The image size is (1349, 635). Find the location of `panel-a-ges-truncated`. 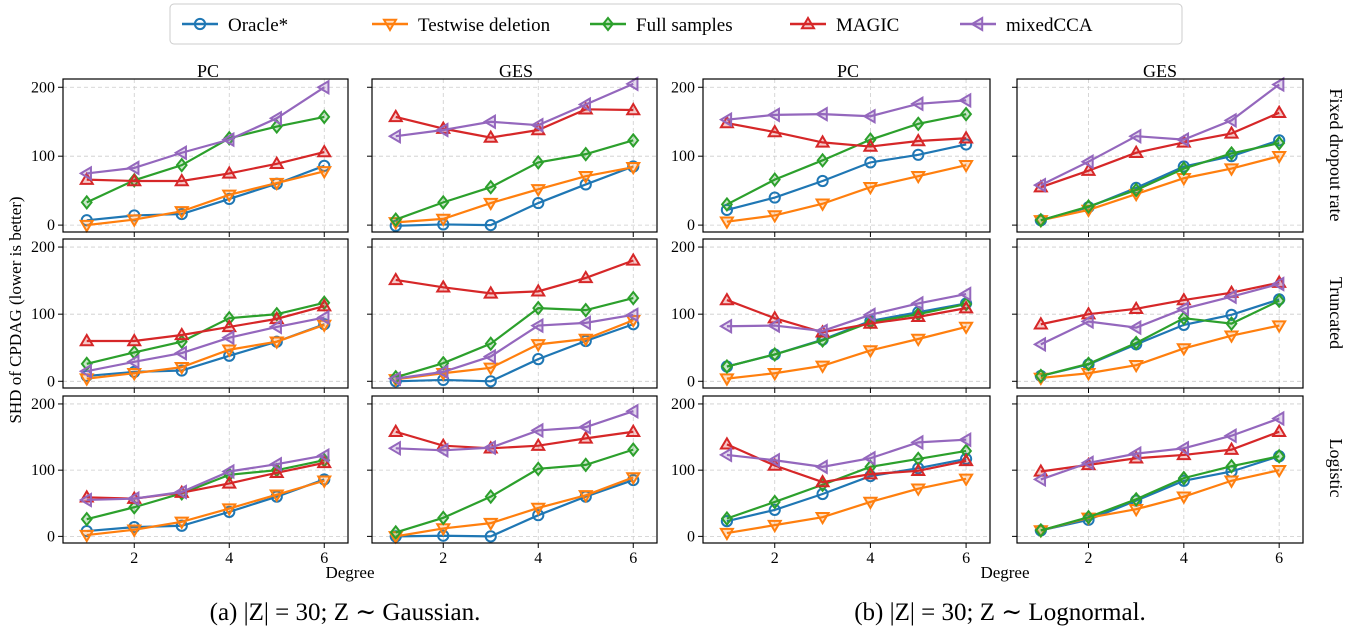

panel-a-ges-truncated is located at coordinates (512, 315).